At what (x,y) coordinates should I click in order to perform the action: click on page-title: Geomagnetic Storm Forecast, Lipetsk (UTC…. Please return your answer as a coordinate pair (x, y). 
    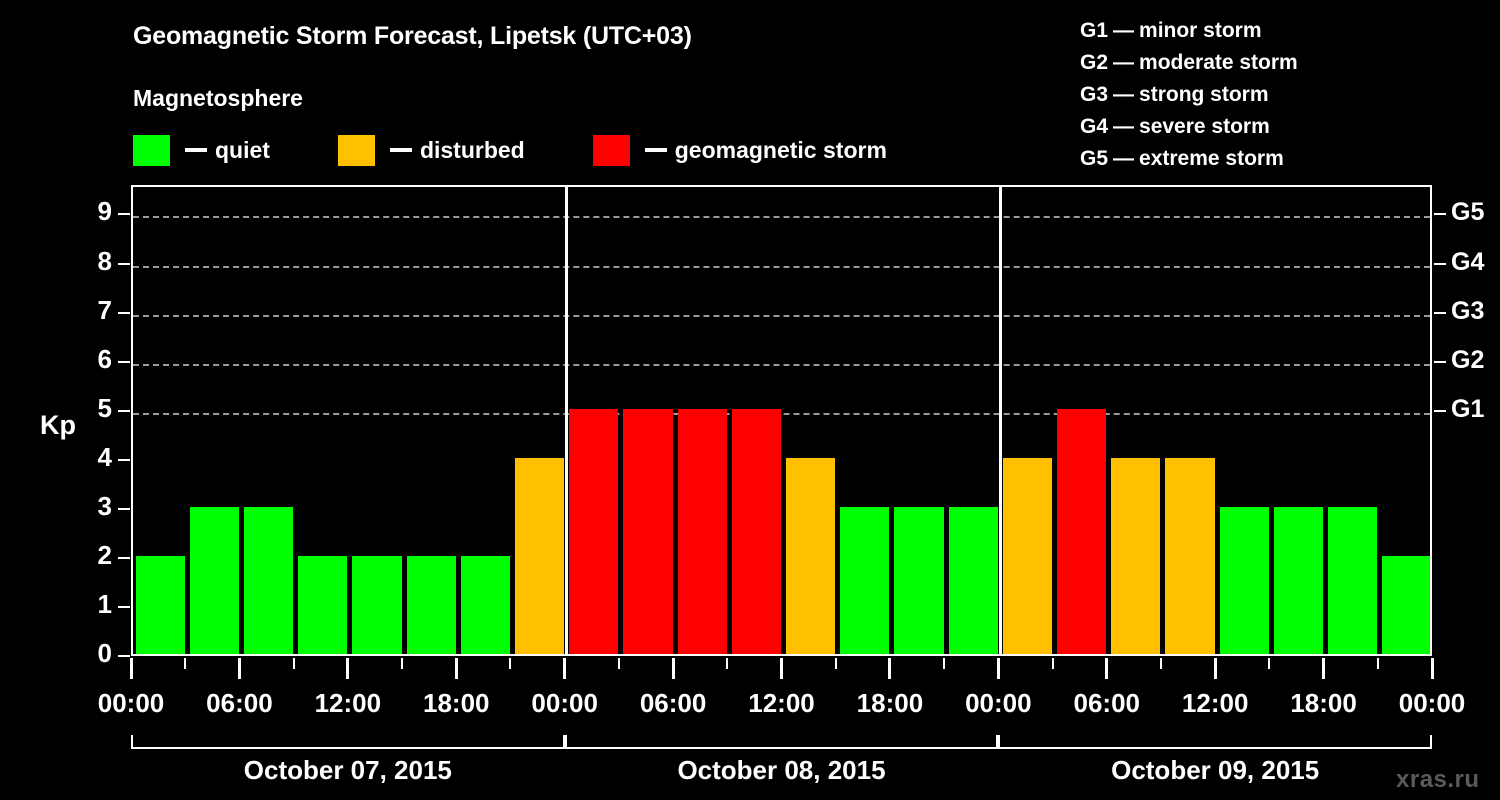
    Looking at the image, I should click on (412, 36).